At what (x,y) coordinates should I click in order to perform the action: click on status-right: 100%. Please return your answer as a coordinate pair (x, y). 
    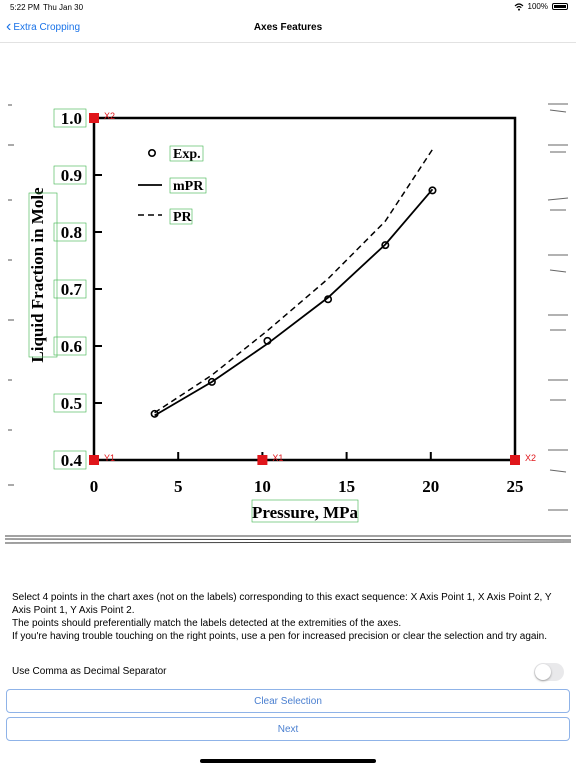
    Looking at the image, I should click on (541, 6).